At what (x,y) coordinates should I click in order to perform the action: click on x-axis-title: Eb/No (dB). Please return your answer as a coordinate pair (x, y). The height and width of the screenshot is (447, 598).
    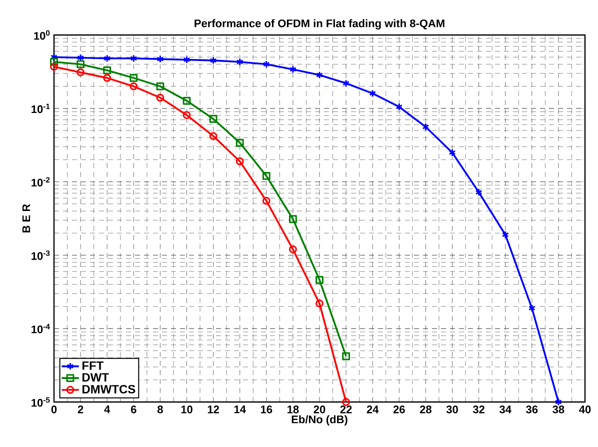
    Looking at the image, I should click on (320, 420).